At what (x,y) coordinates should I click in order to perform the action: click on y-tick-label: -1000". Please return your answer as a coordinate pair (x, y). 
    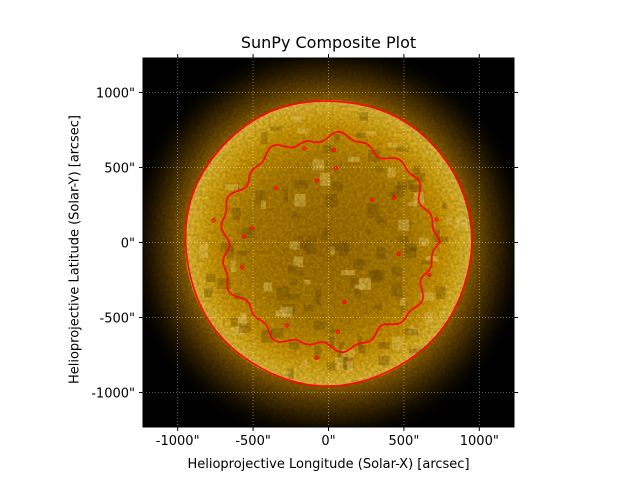
    Looking at the image, I should click on (113, 394).